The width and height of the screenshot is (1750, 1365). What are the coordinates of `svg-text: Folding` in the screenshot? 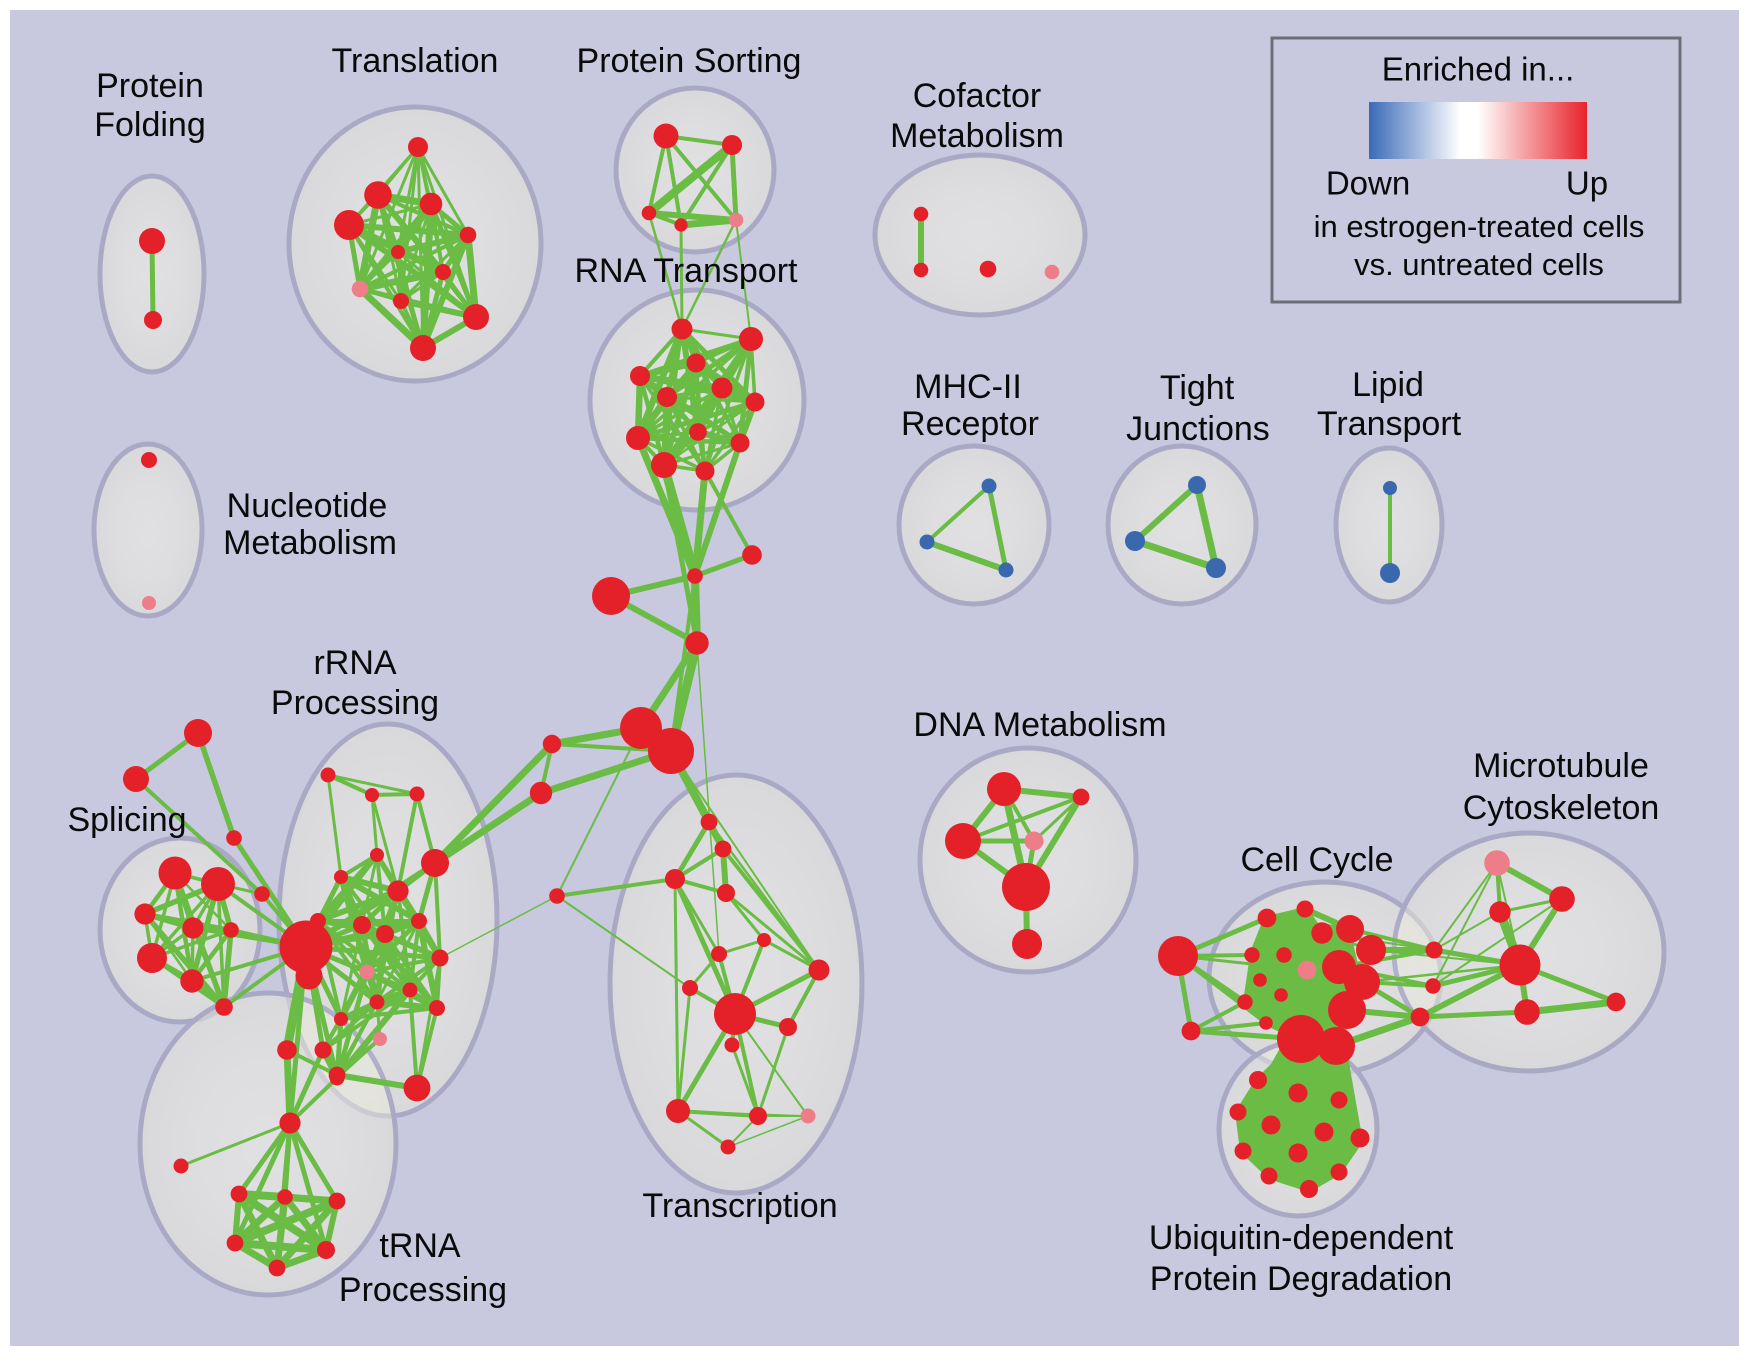 It's located at (150, 125).